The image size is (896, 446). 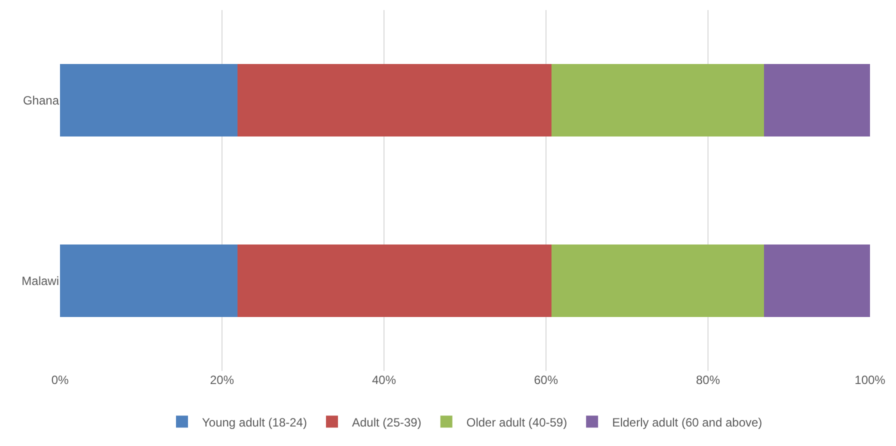 I want to click on legend-label: Adult (25-39), so click(x=387, y=422).